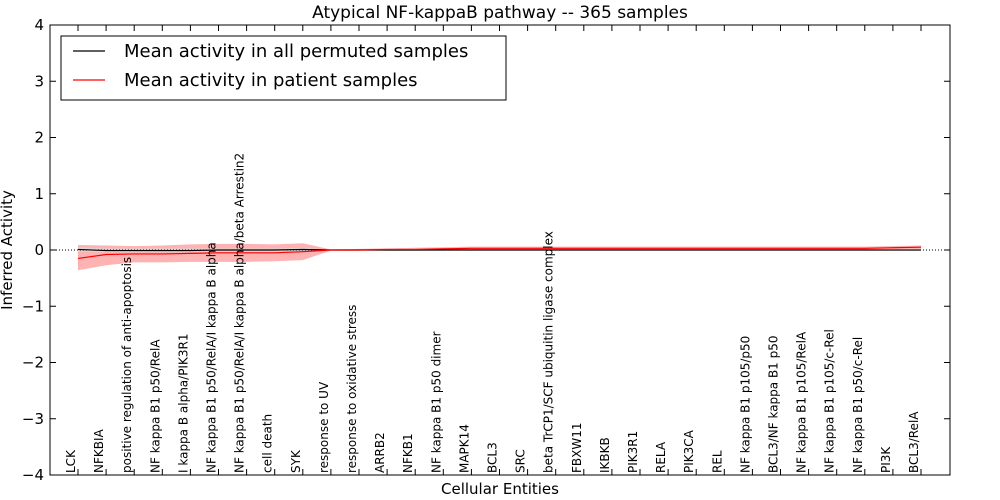  I want to click on legend-box, so click(283, 68).